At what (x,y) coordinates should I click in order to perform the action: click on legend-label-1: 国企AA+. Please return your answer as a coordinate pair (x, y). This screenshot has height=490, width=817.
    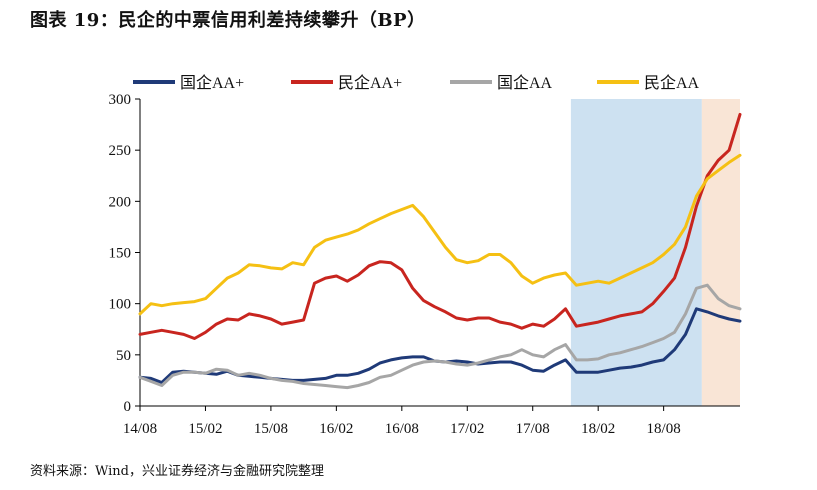
    Looking at the image, I should click on (212, 83).